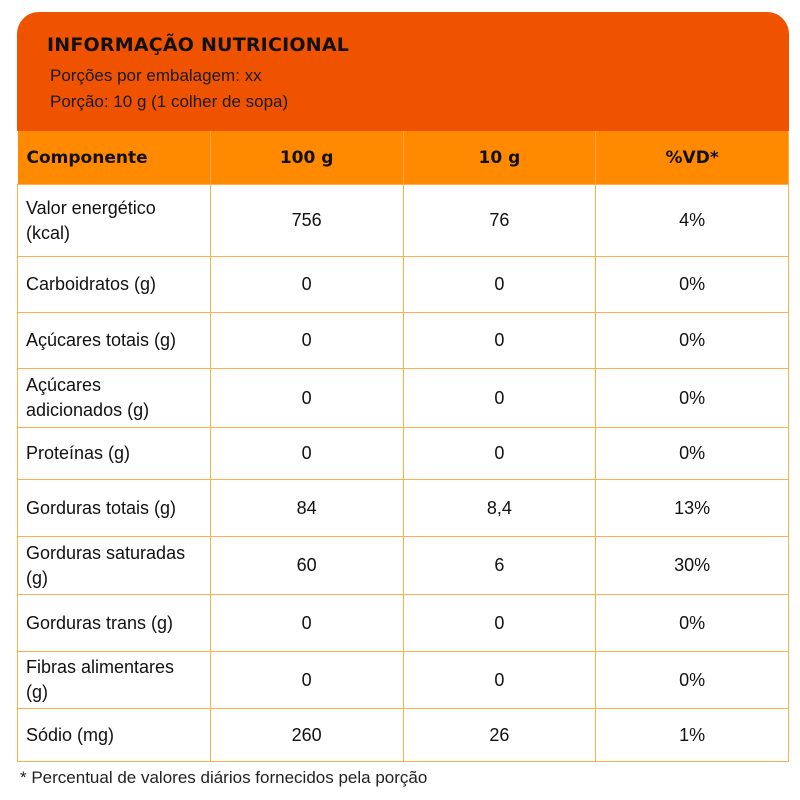 This screenshot has height=800, width=800. I want to click on nutrient-value: 76, so click(499, 220).